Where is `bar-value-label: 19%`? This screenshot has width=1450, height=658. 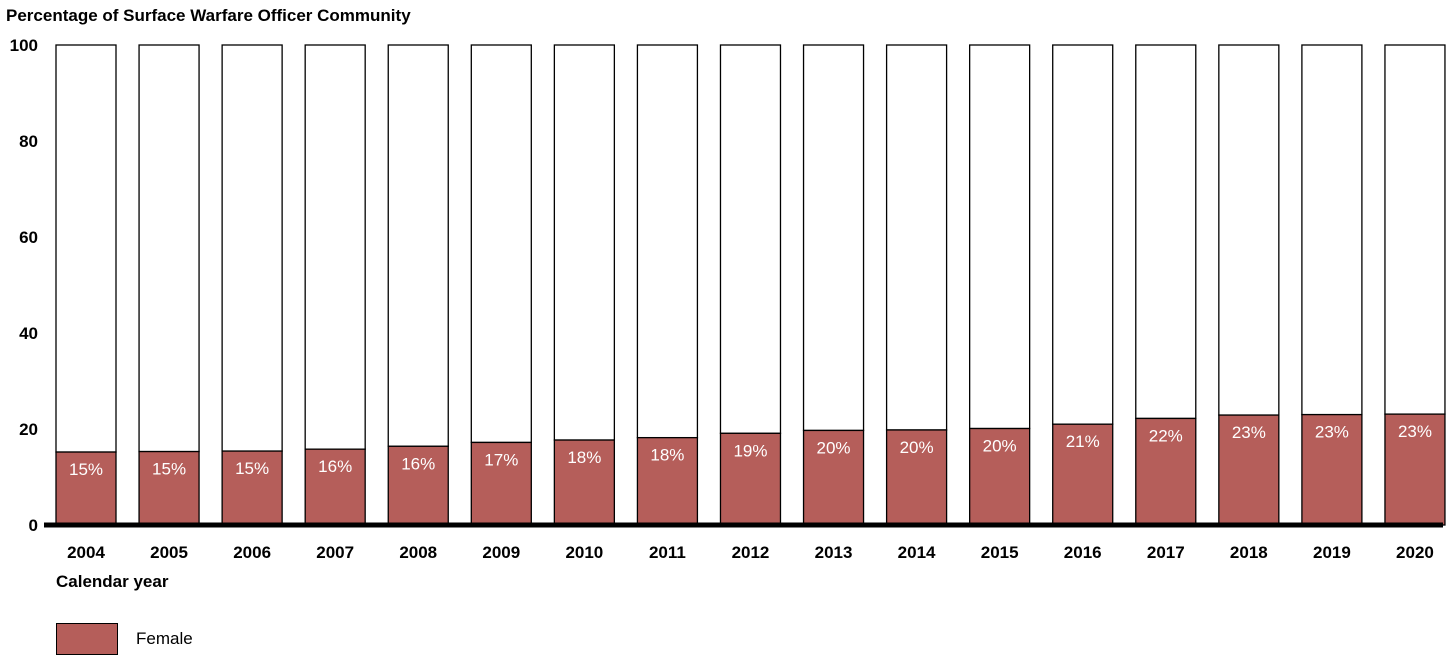
bar-value-label: 19% is located at coordinates (750, 450).